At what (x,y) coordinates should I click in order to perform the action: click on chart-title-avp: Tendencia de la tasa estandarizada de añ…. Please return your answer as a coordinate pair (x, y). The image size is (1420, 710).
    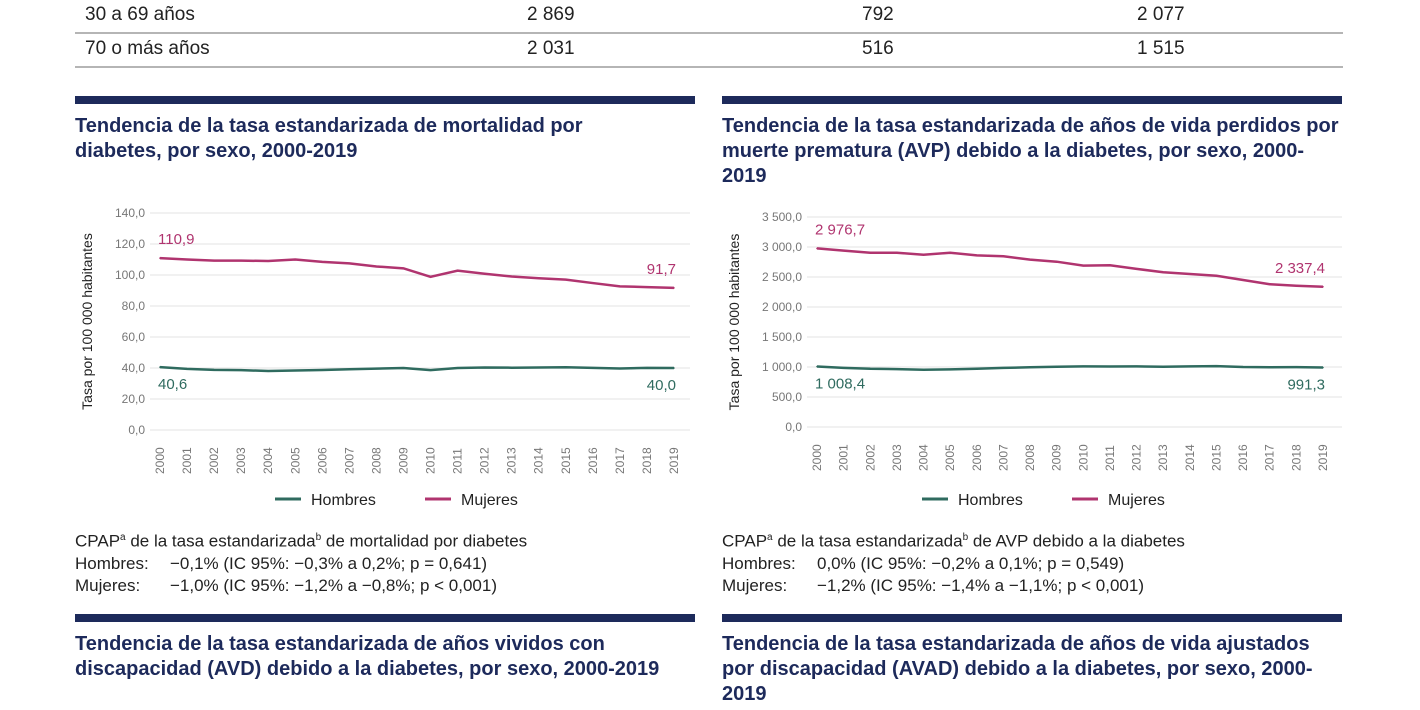
    Looking at the image, I should click on (1030, 151).